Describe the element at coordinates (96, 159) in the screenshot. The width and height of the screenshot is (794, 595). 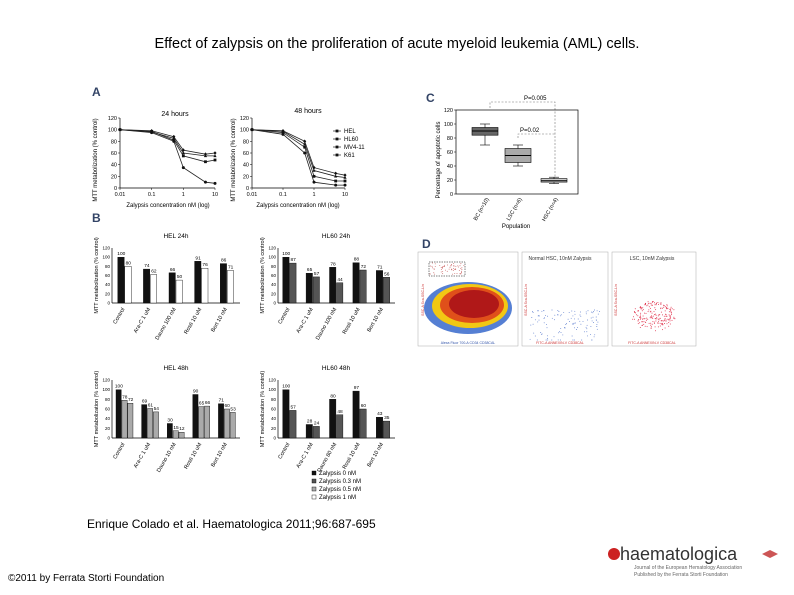
I see `a-ylabel-1: MTT metabolization (% control)` at that location.